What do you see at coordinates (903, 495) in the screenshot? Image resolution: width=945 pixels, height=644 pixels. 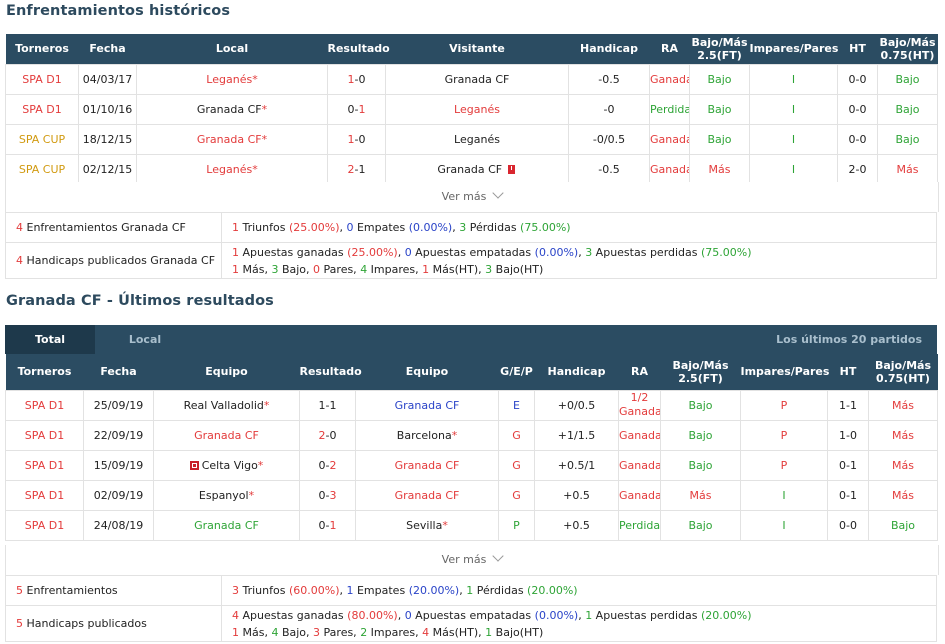 I see `over-under-ht: Más` at bounding box center [903, 495].